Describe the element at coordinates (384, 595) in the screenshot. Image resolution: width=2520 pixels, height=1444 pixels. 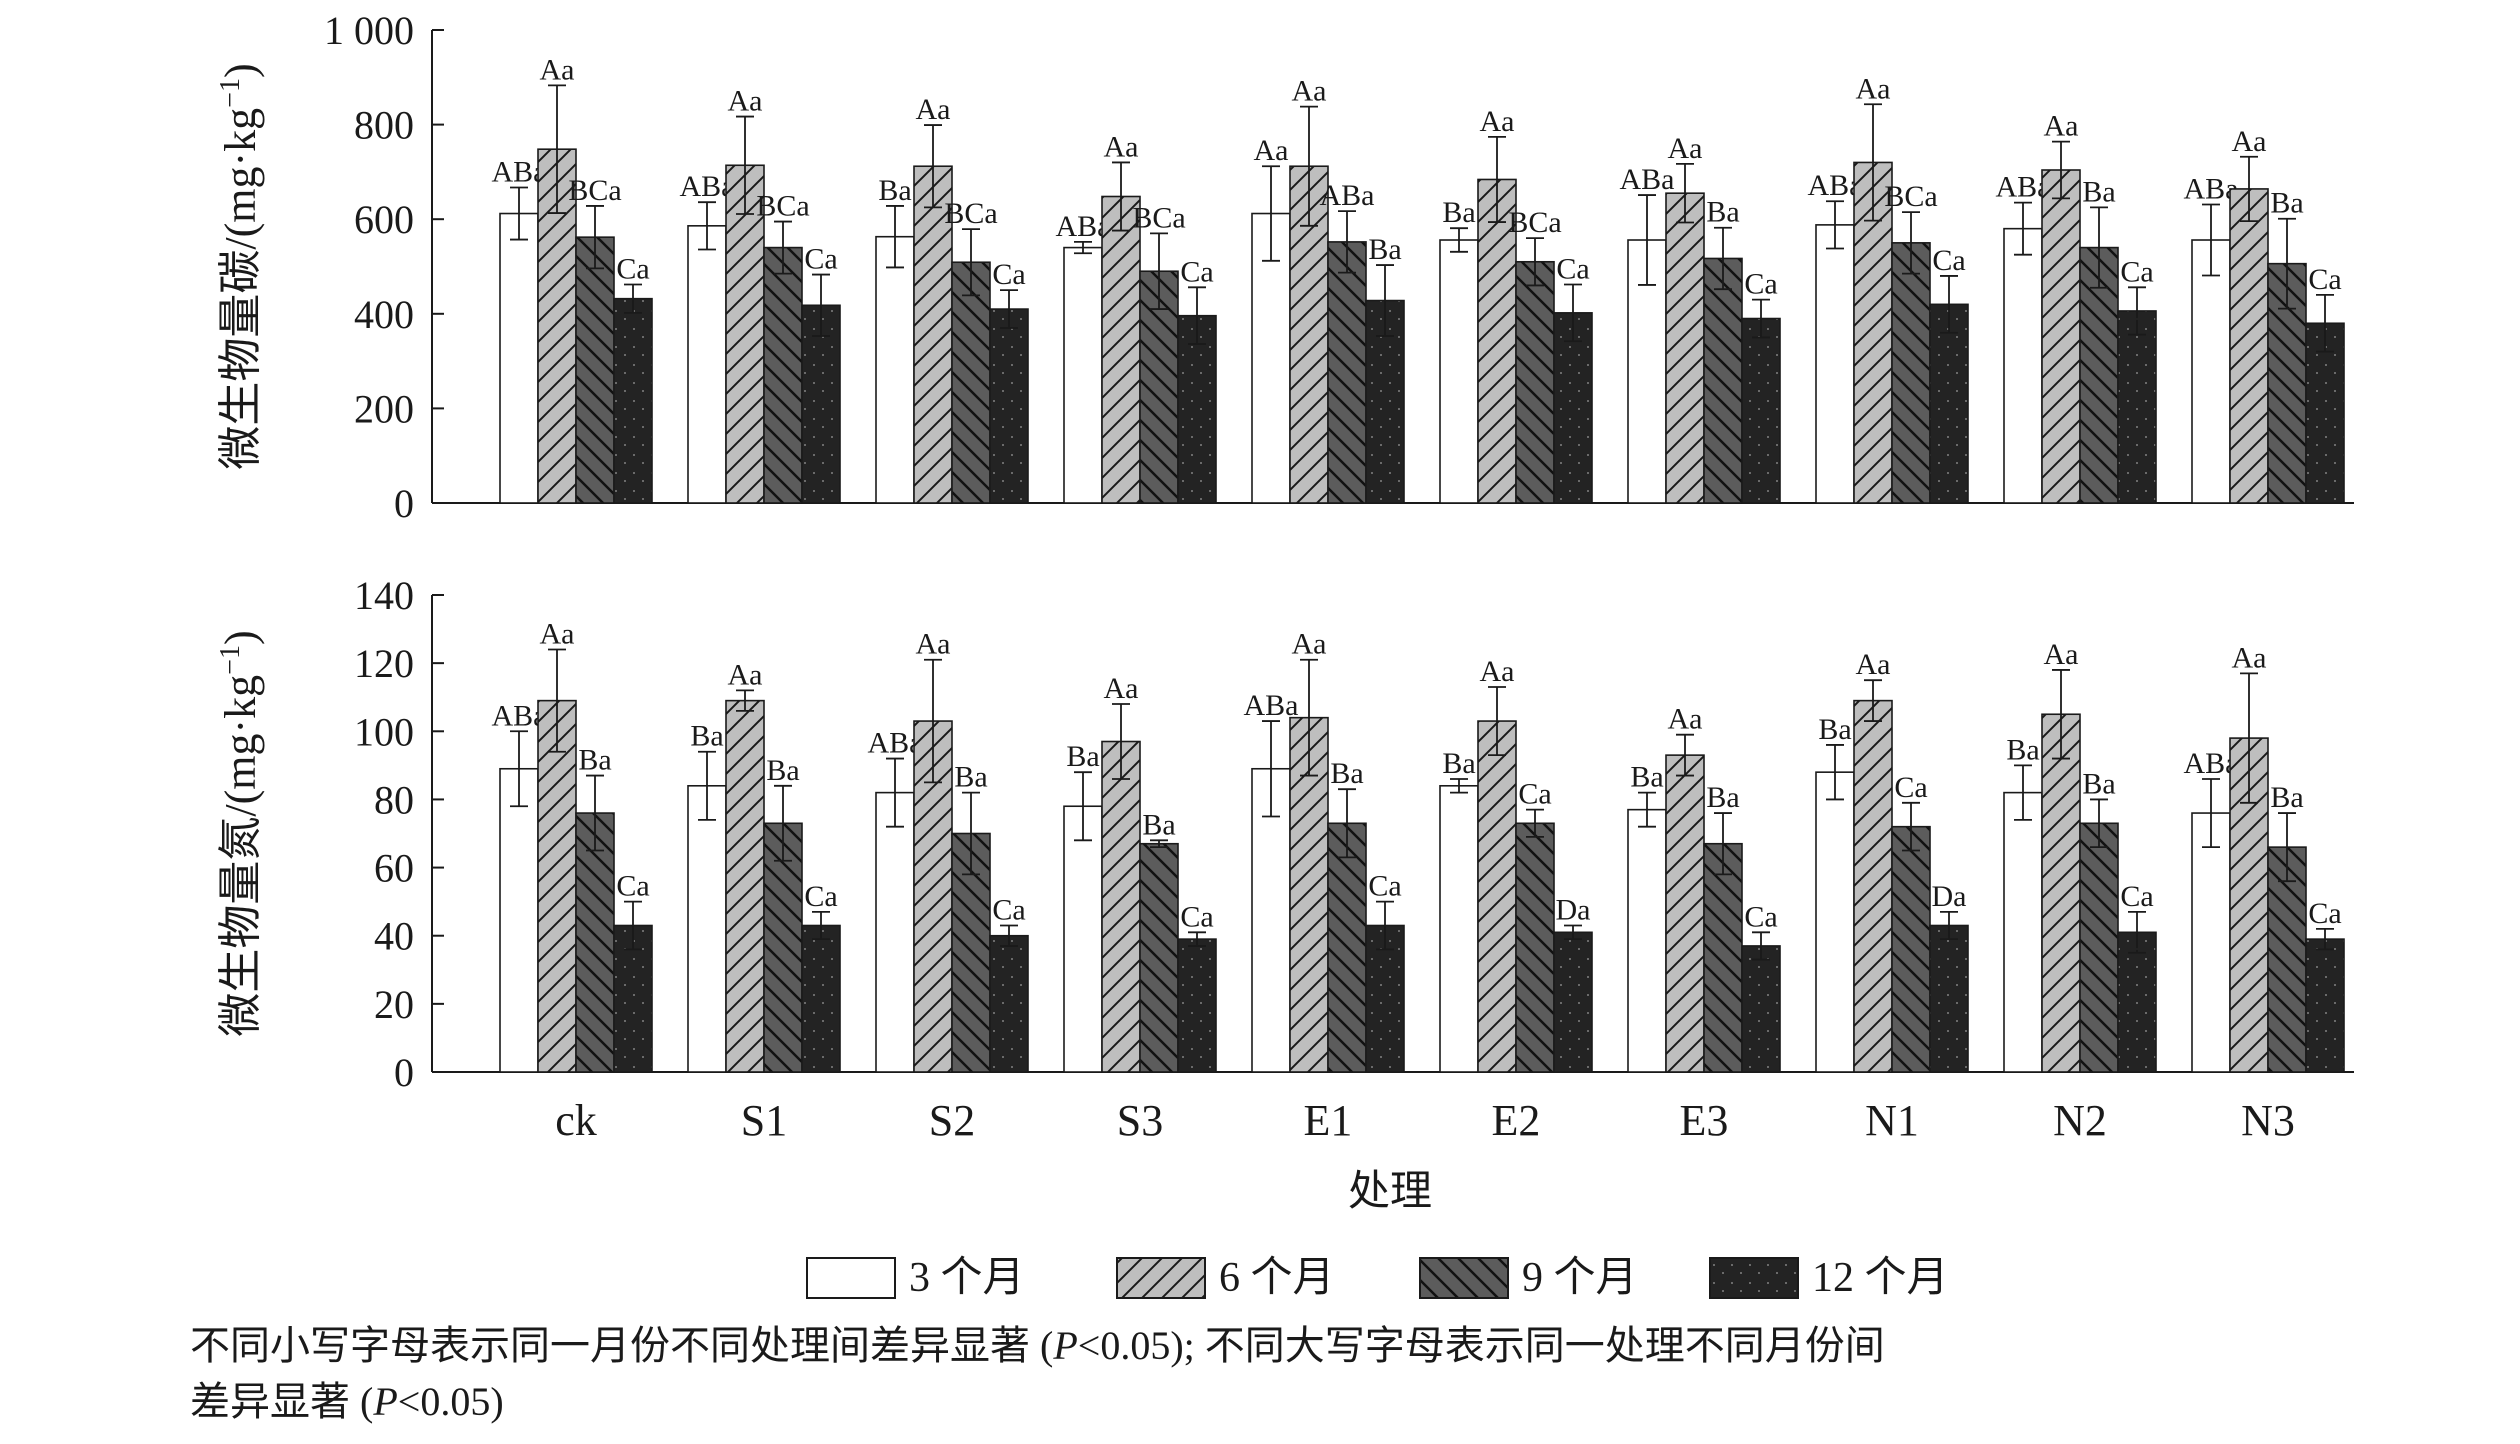
I see `y-tick-label: 140` at that location.